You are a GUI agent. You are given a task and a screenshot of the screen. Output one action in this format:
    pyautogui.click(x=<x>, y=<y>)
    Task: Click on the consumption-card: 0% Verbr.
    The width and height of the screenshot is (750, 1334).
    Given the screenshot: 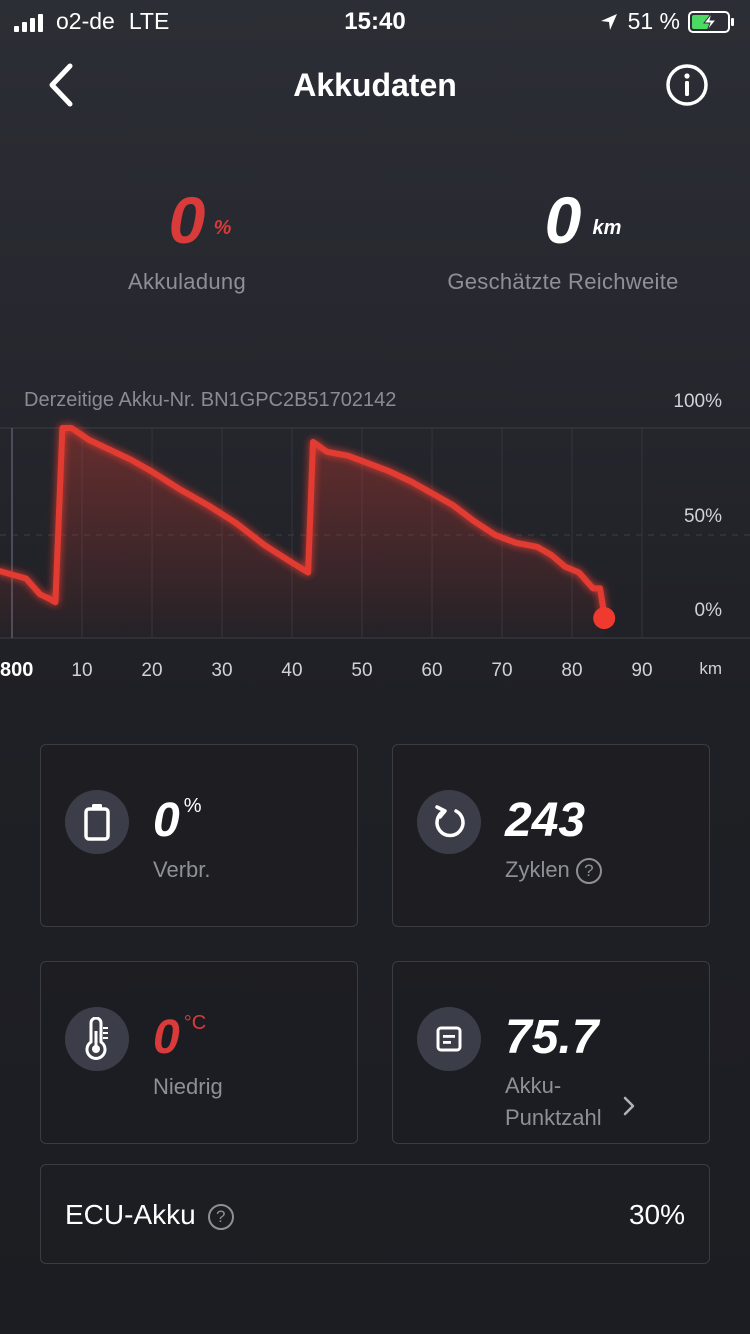 What is the action you would take?
    pyautogui.click(x=199, y=835)
    